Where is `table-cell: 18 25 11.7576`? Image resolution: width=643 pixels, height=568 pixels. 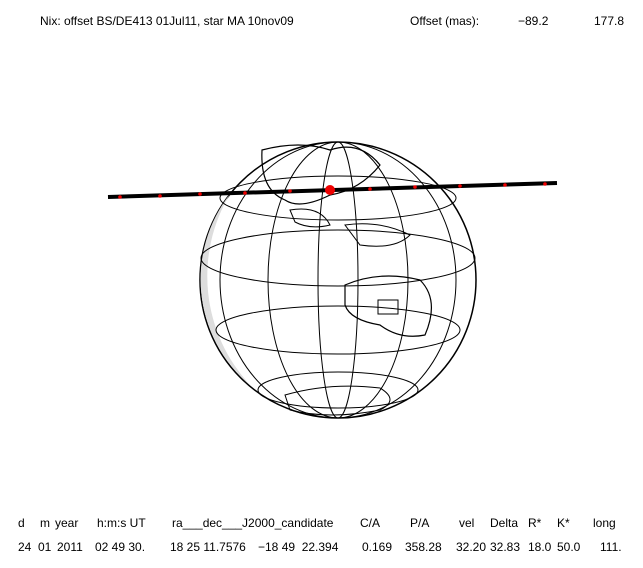 table-cell: 18 25 11.7576 is located at coordinates (208, 547).